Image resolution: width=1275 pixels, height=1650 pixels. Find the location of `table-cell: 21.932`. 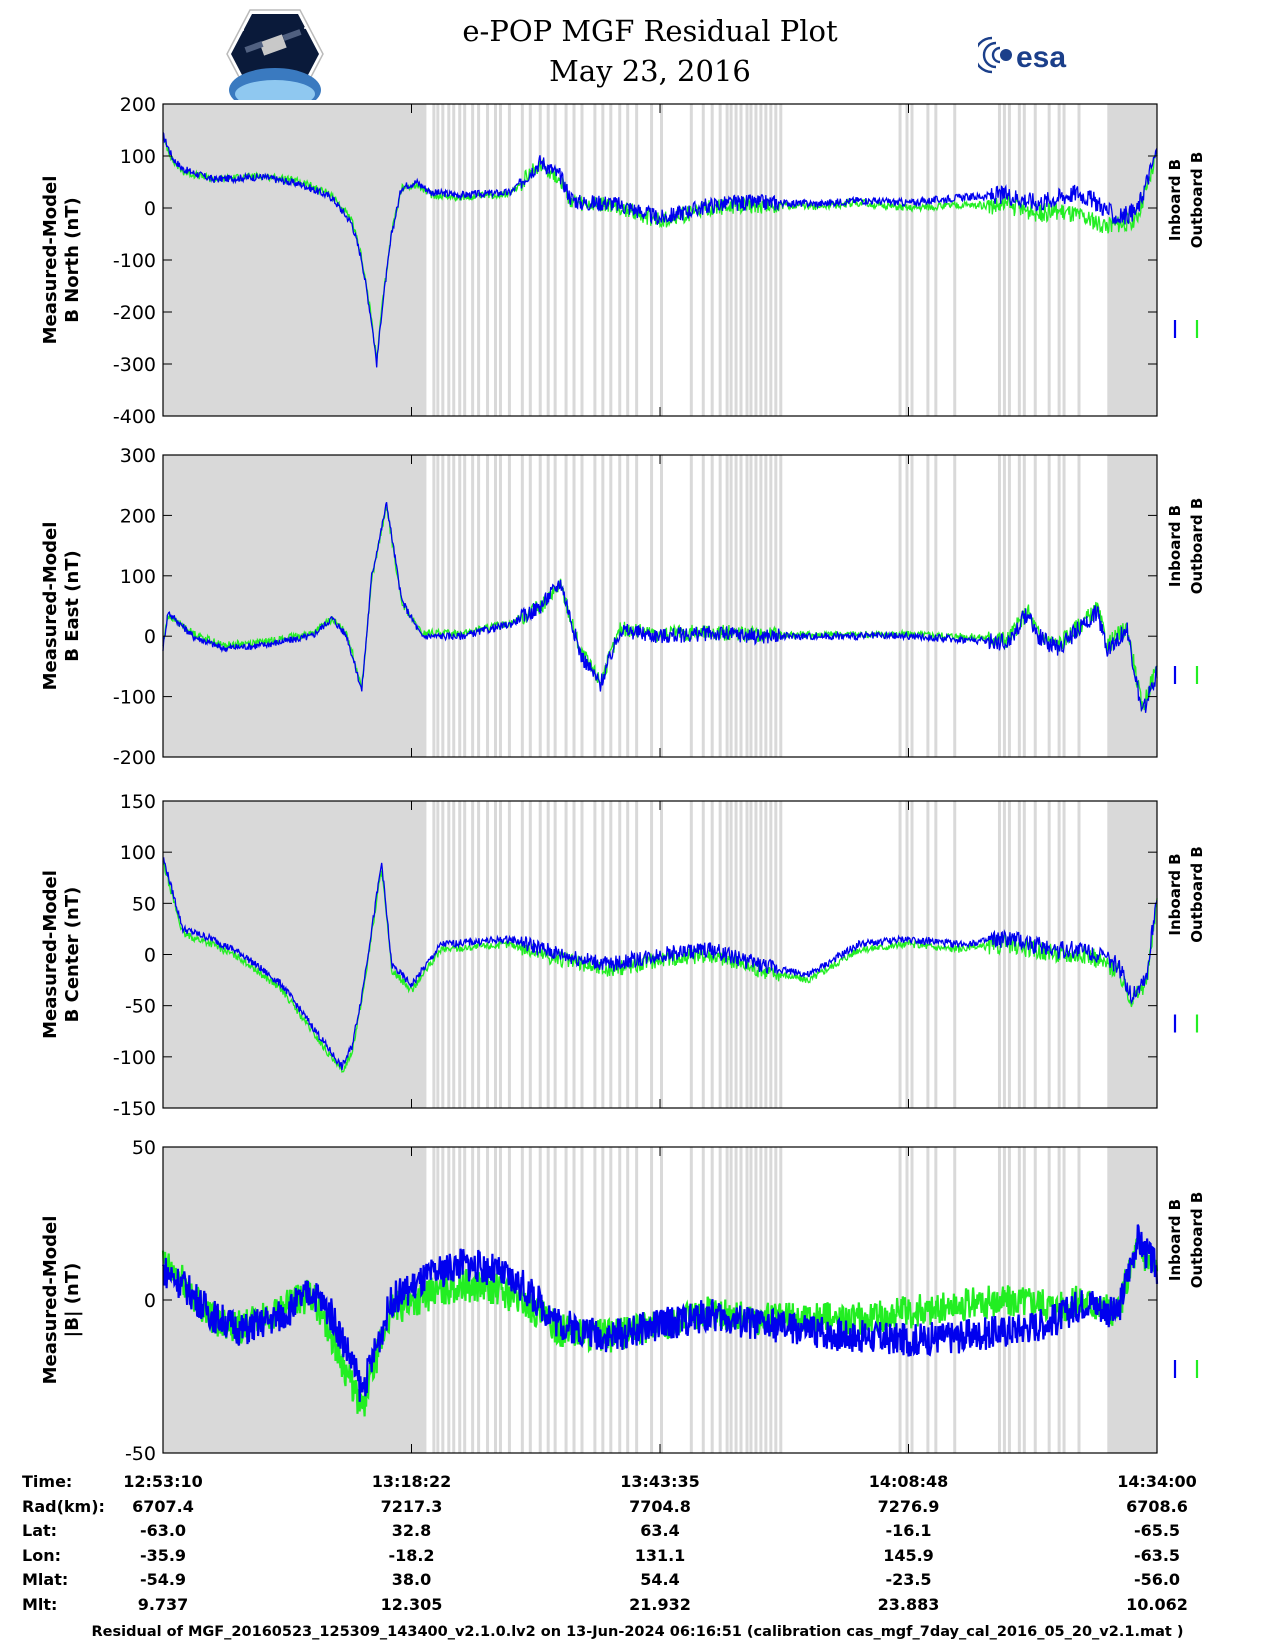

table-cell: 21.932 is located at coordinates (660, 1604).